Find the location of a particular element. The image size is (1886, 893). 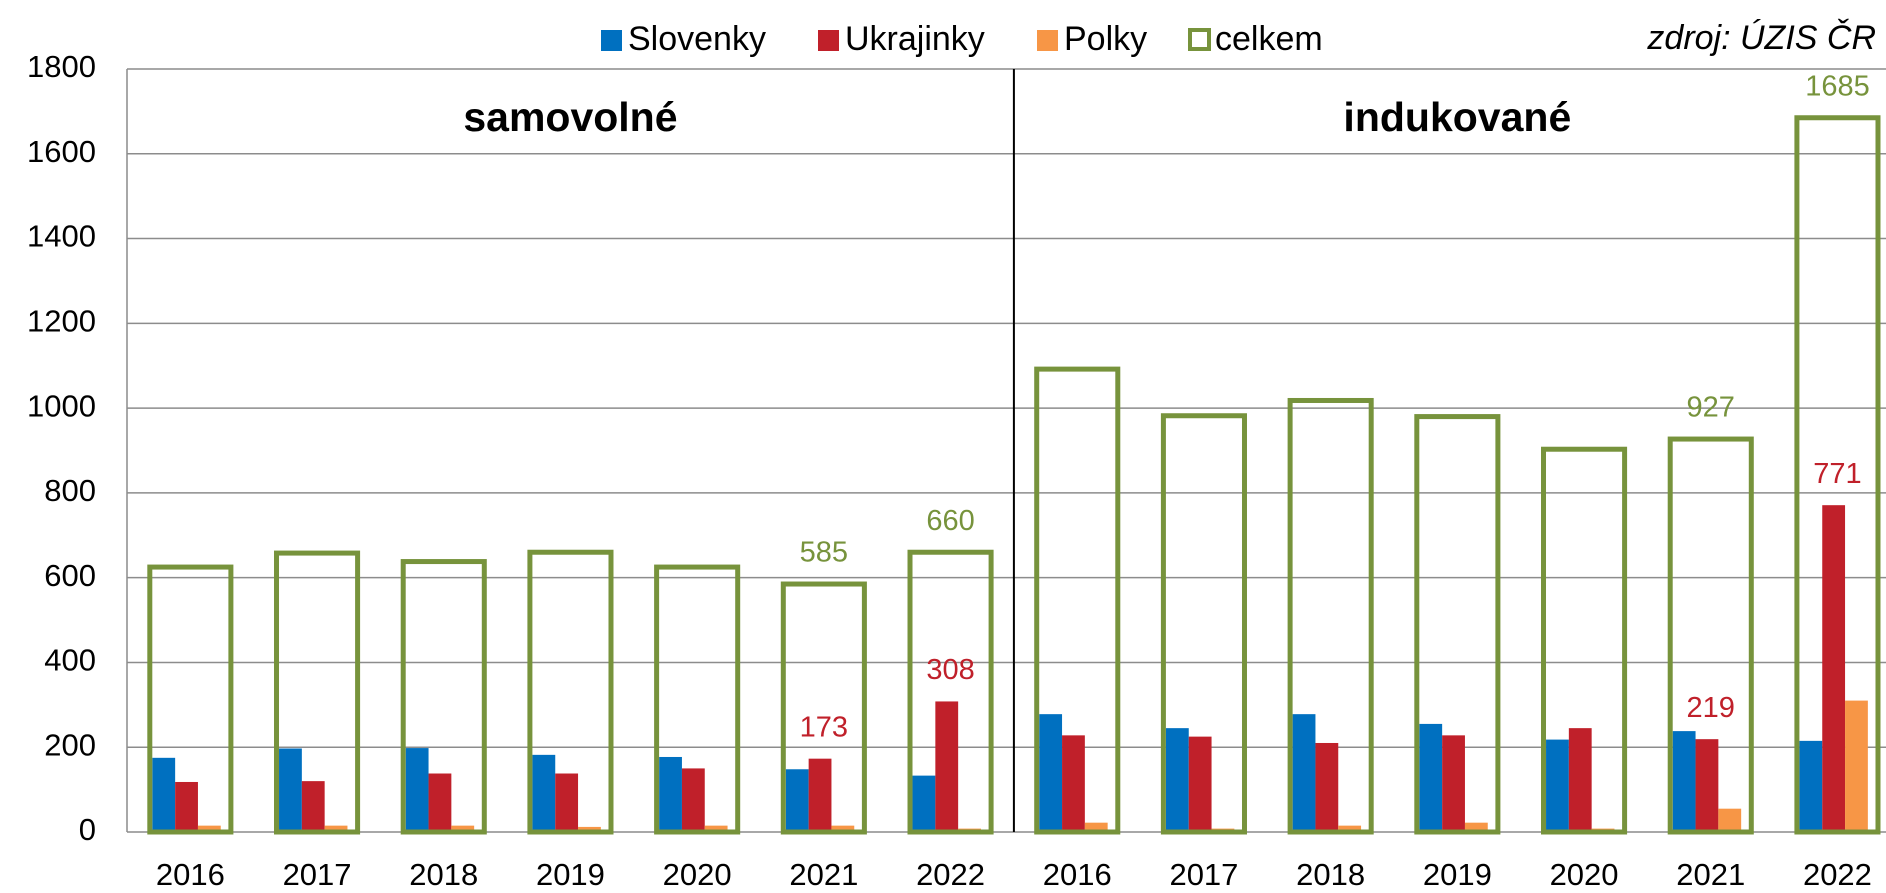

data-label: 308 is located at coordinates (950, 670).